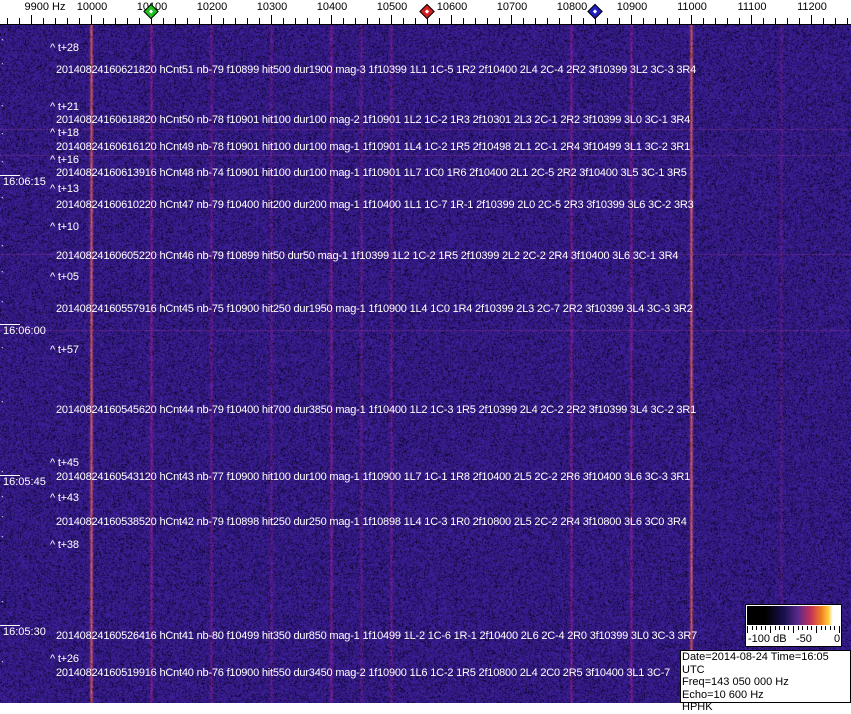  I want to click on colorbar: -100 dB -50 0, so click(793, 625).